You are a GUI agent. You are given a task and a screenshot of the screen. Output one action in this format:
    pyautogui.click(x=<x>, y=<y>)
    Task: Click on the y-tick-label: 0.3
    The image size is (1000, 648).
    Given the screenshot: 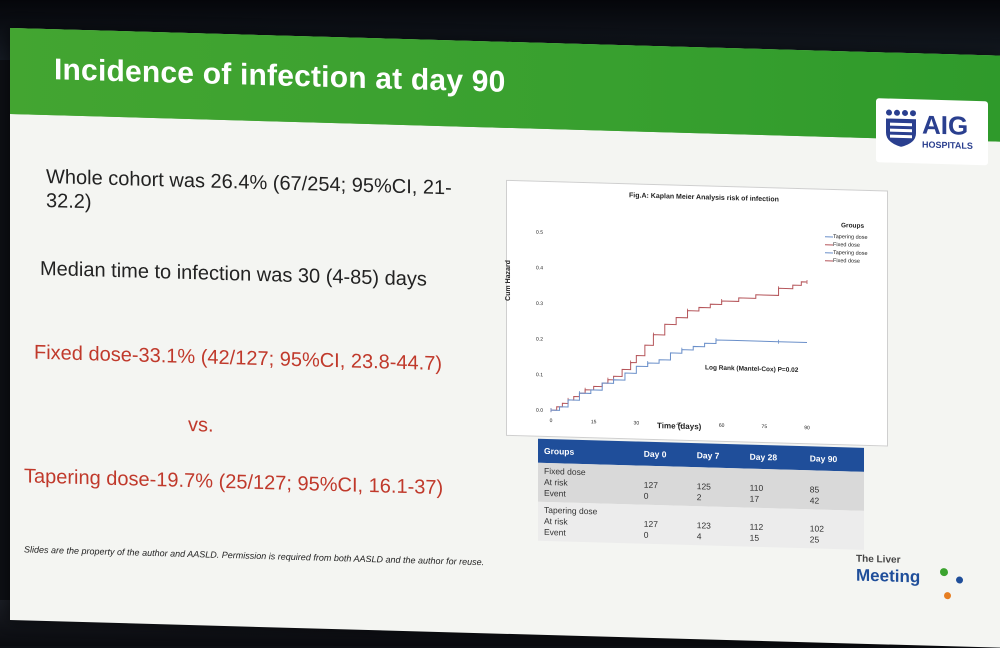 What is the action you would take?
    pyautogui.click(x=539, y=304)
    